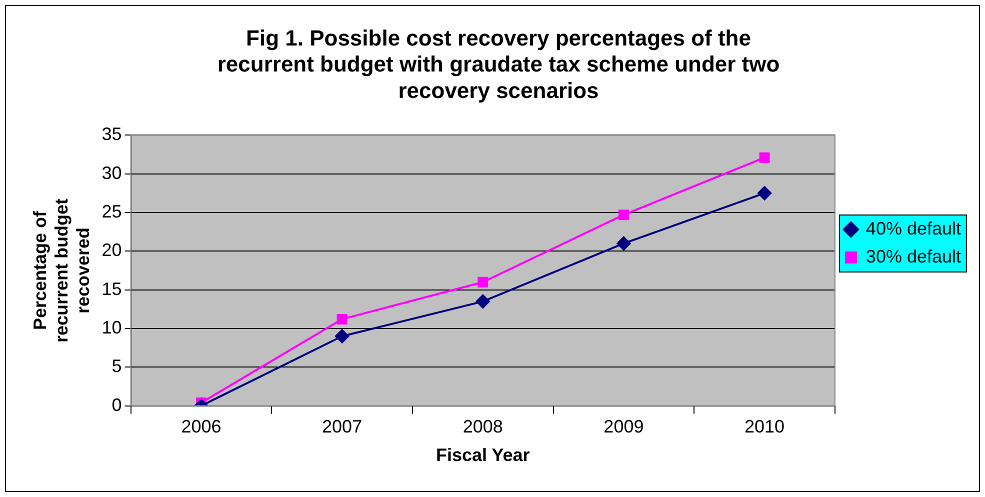  What do you see at coordinates (483, 455) in the screenshot?
I see `x-axis-title: Fiscal Year` at bounding box center [483, 455].